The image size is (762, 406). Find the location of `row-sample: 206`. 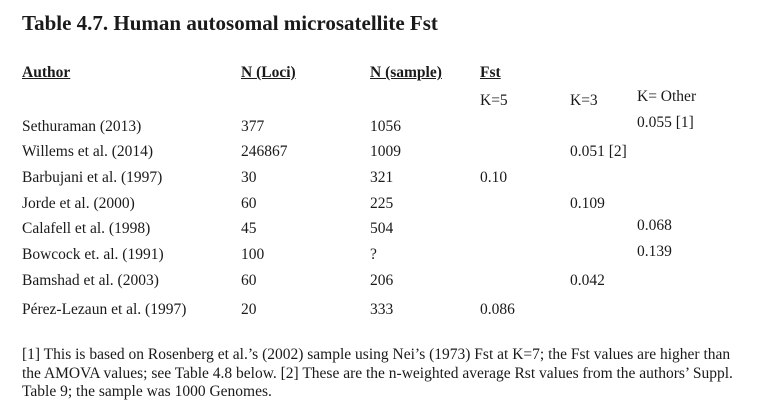

row-sample: 206 is located at coordinates (382, 280).